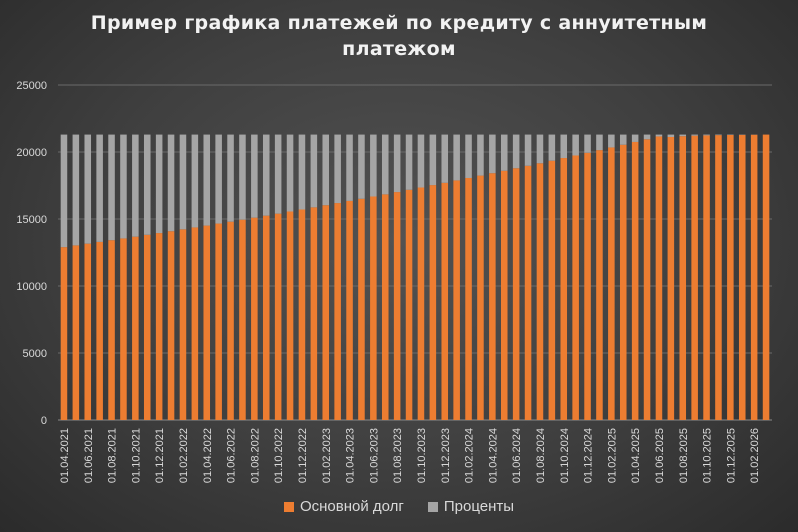  I want to click on y-tick-label: 5000, so click(35, 354).